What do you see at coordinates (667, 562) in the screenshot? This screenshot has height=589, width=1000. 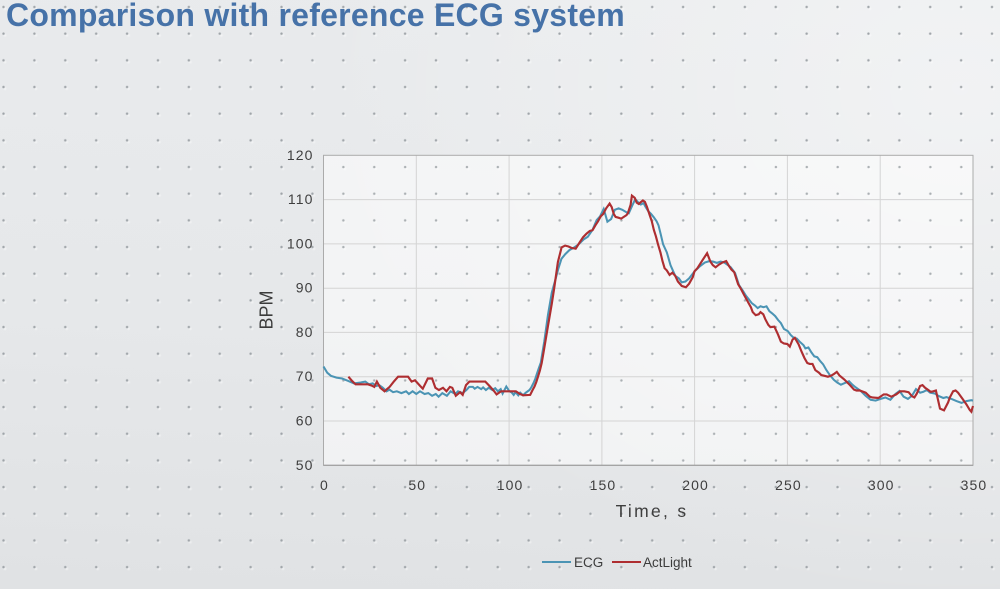 I see `svg-text: ActLight` at bounding box center [667, 562].